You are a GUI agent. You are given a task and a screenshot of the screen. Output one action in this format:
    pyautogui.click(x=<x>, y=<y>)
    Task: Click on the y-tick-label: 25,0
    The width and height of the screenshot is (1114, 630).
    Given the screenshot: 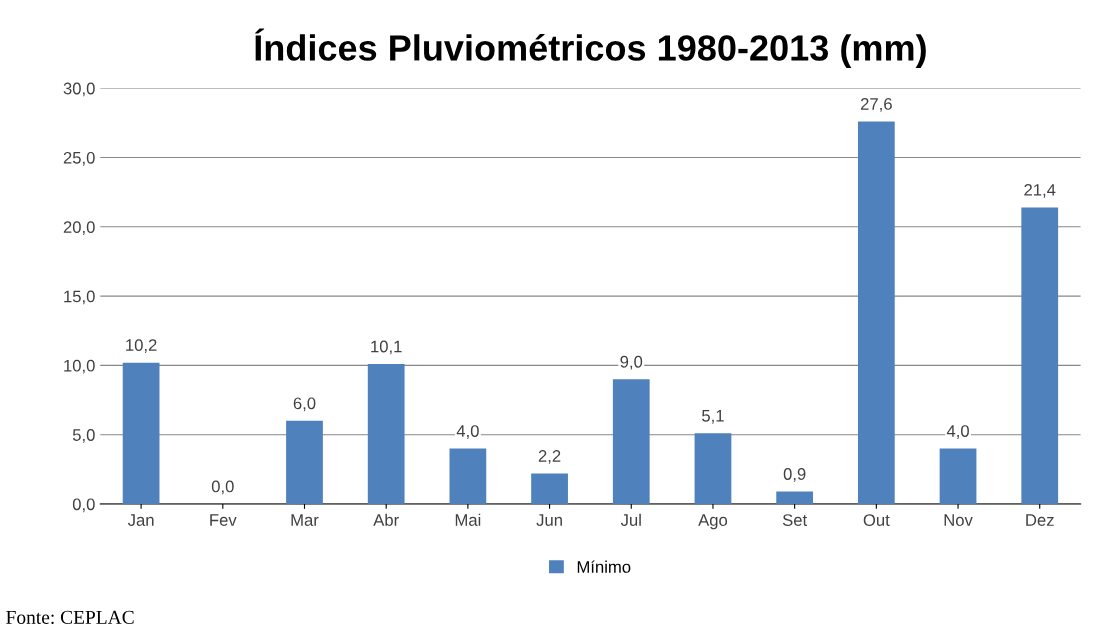 What is the action you would take?
    pyautogui.click(x=79, y=158)
    